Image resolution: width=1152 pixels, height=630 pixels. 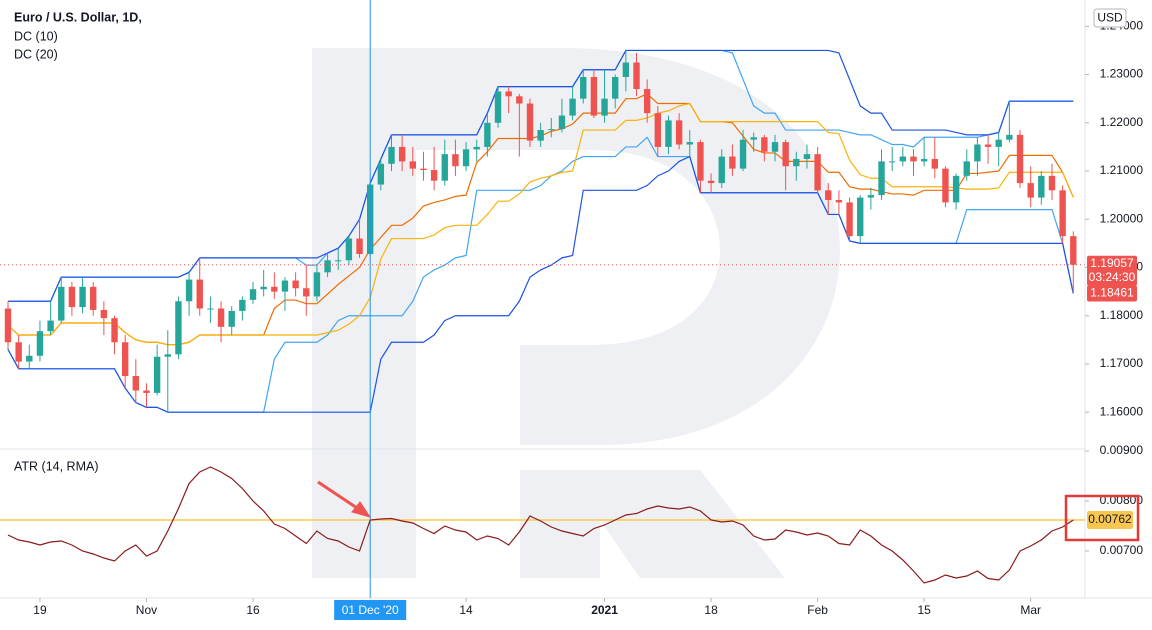 What do you see at coordinates (1122, 550) in the screenshot?
I see `y-tick-label: 0.00700` at bounding box center [1122, 550].